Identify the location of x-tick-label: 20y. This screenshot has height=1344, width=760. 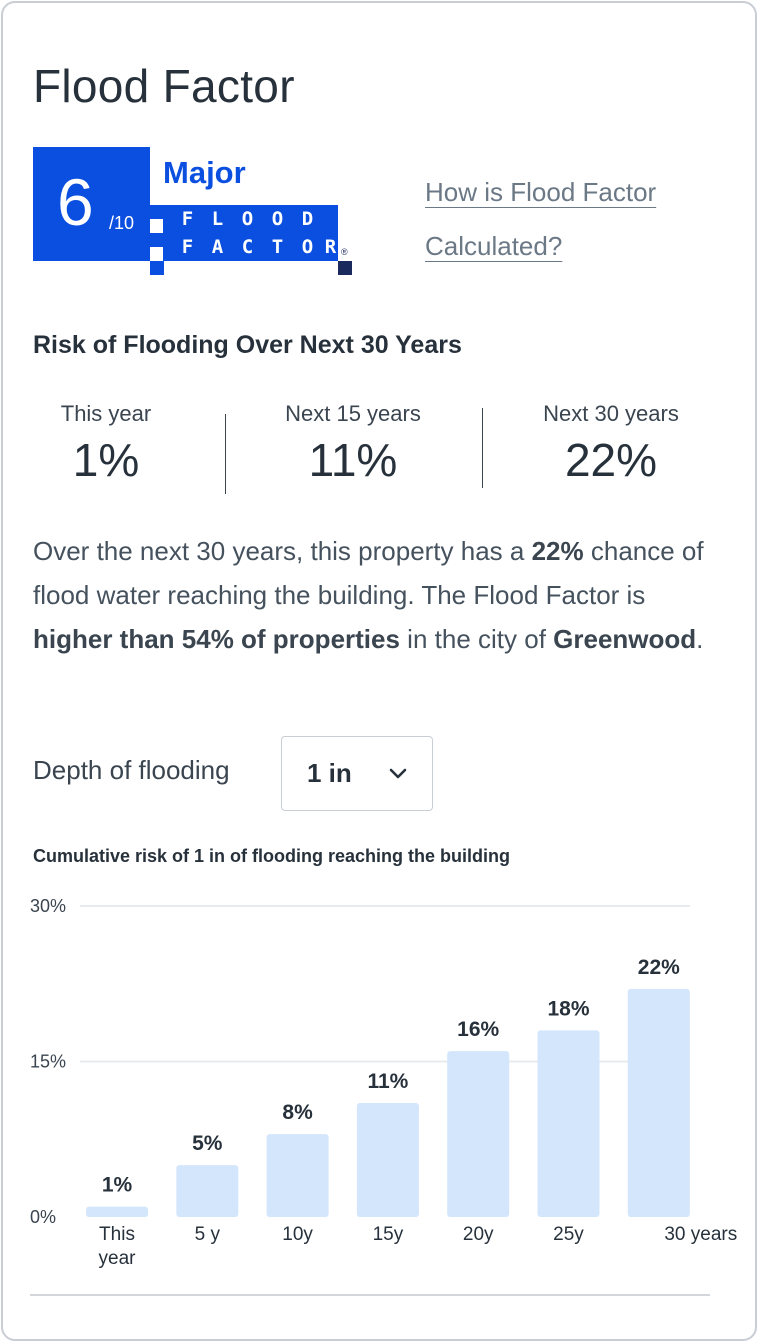
(478, 1234).